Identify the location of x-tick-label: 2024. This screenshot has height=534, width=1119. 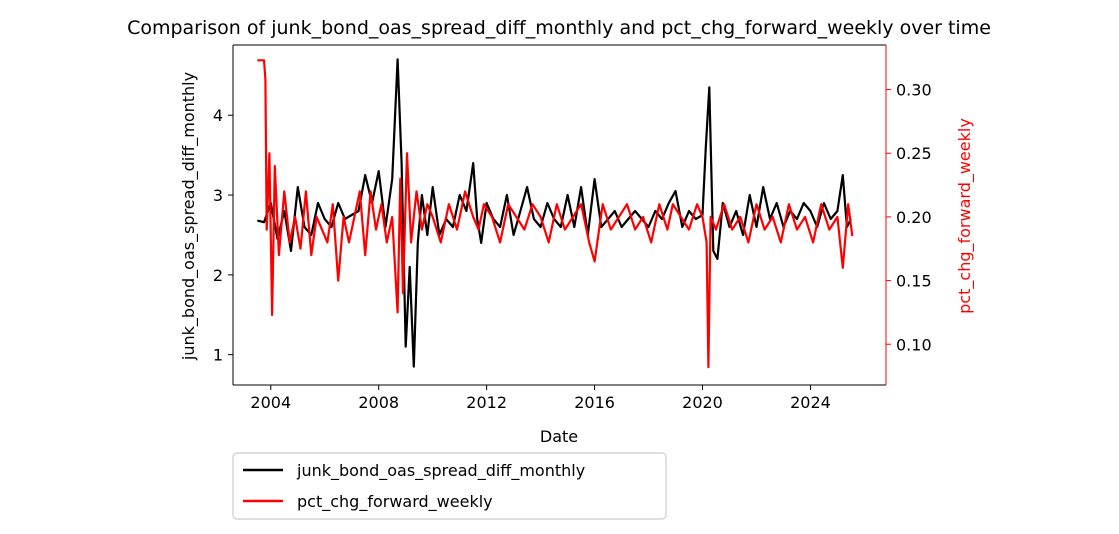
(810, 402).